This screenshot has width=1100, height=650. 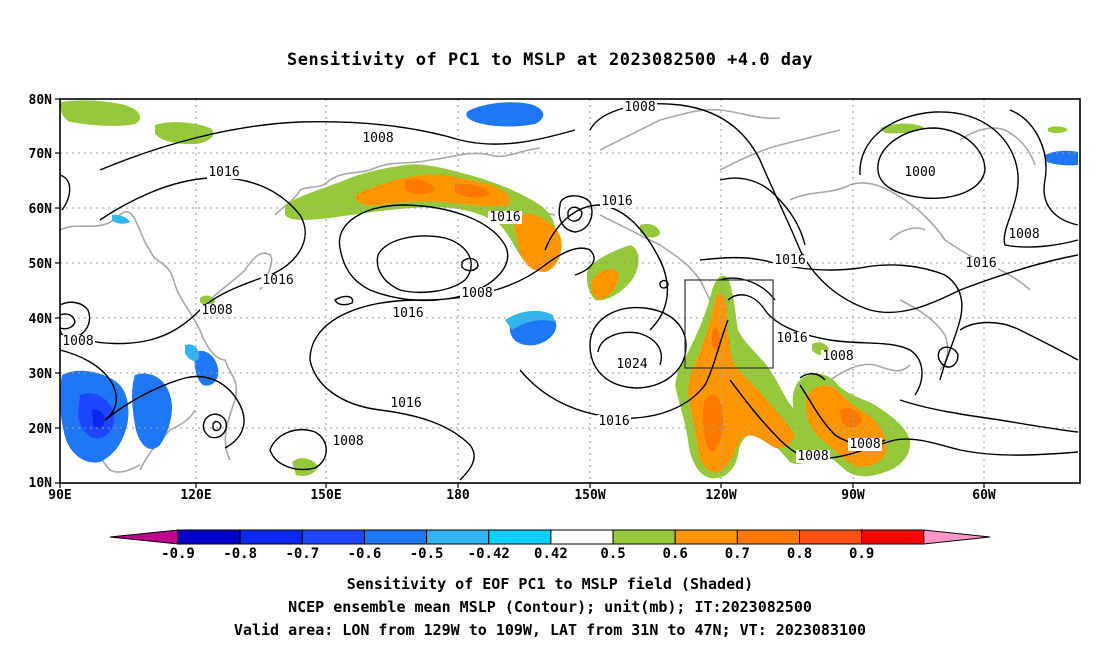 What do you see at coordinates (144, 537) in the screenshot?
I see `colorbar-arrow-left` at bounding box center [144, 537].